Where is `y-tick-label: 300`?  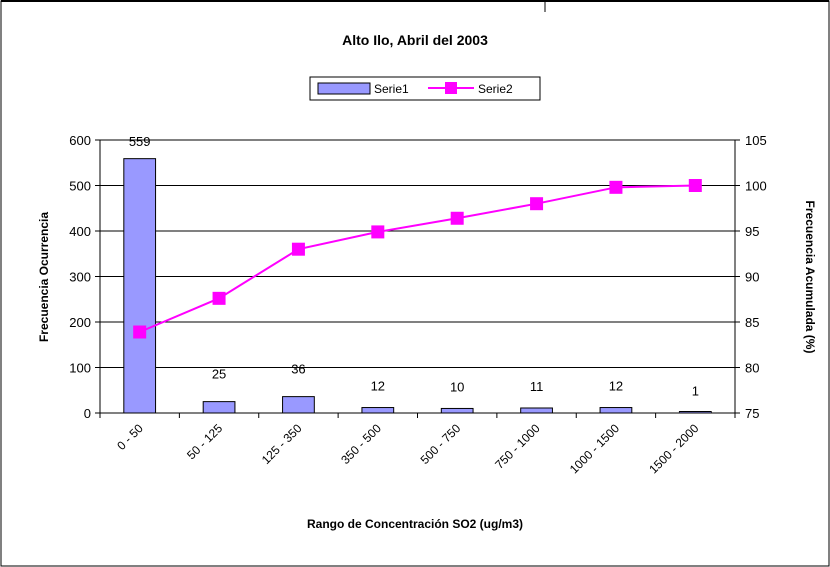 y-tick-label: 300 is located at coordinates (80, 277).